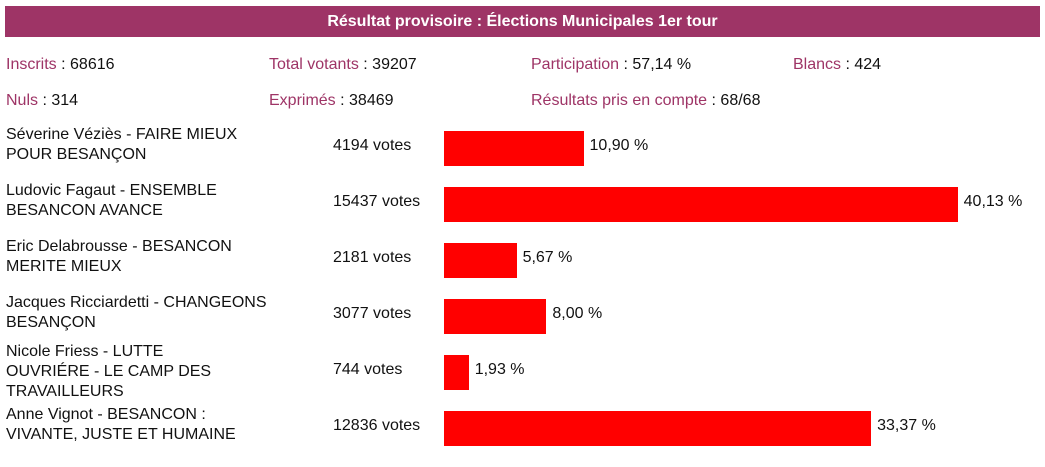  I want to click on stat-blancs-value: 424, so click(868, 64).